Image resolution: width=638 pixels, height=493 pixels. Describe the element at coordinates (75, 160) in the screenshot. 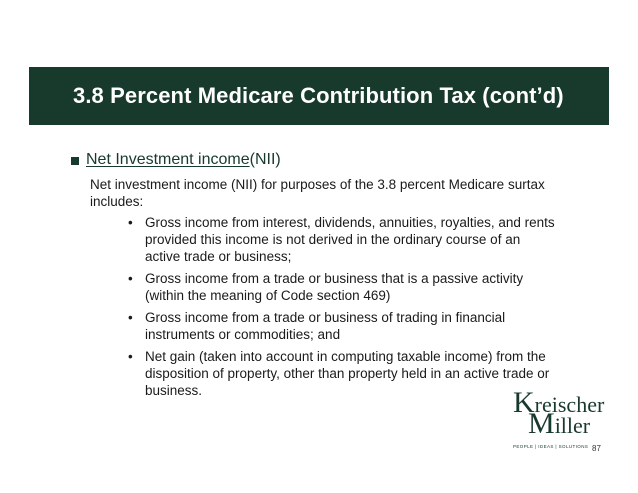

I see `square-bullet-icon` at that location.